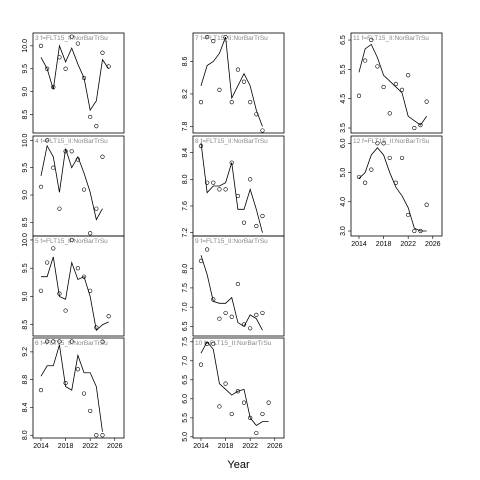  What do you see at coordinates (25, 380) in the screenshot?
I see `y-tick-label: 8.8` at bounding box center [25, 380].